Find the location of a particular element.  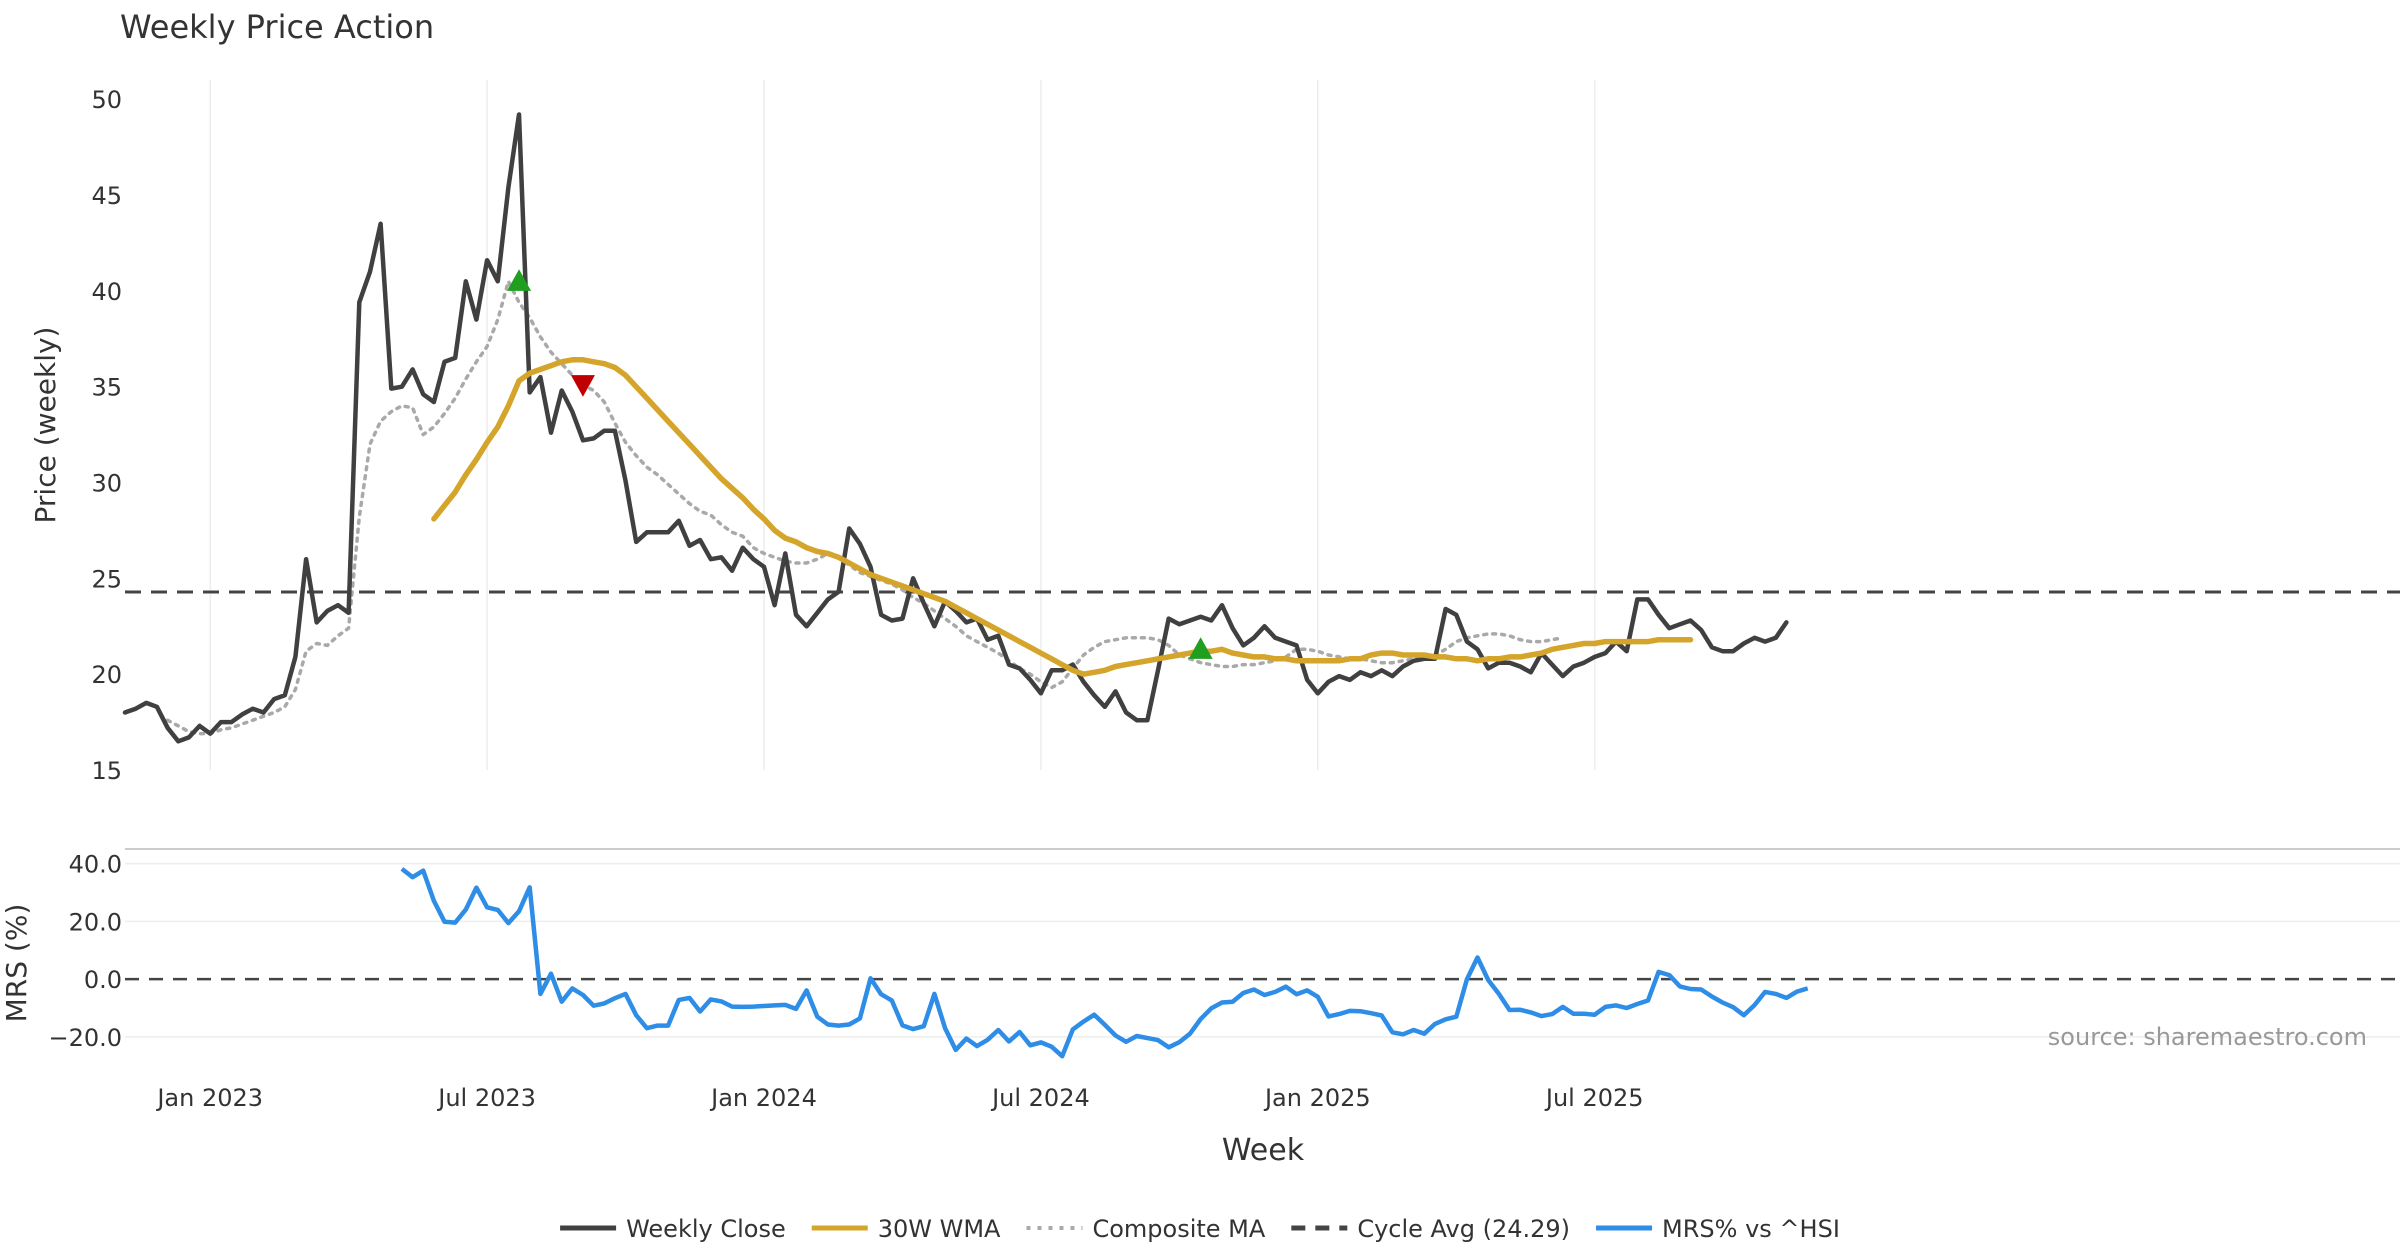

price-y-tick-label: 40 is located at coordinates (106, 292).